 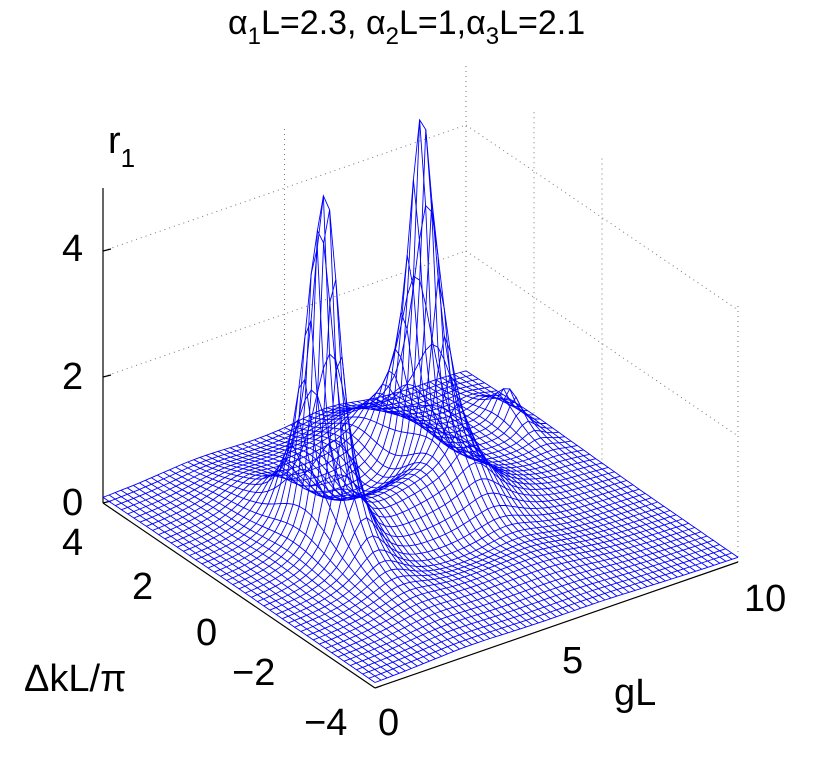 I want to click on y-tick-label: 0, so click(x=207, y=633).